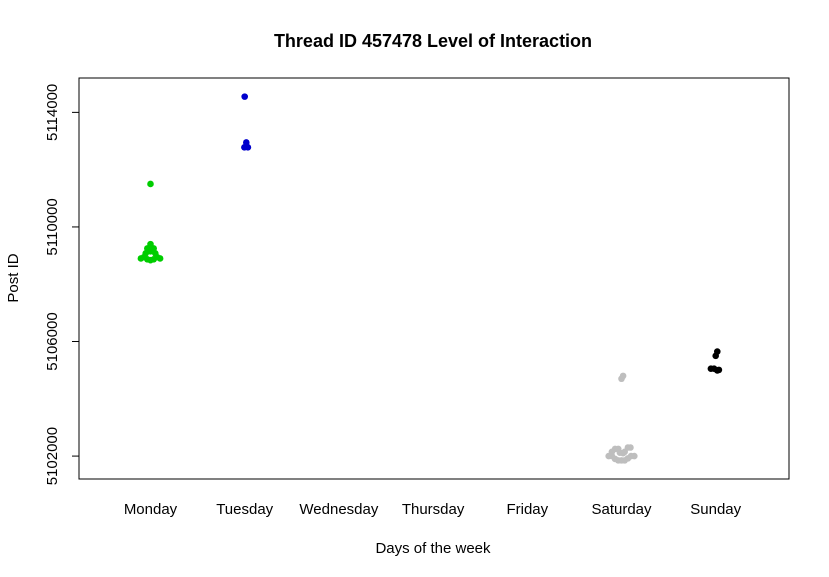 The image size is (829, 577). I want to click on y-tick-label: 5102000, so click(52, 456).